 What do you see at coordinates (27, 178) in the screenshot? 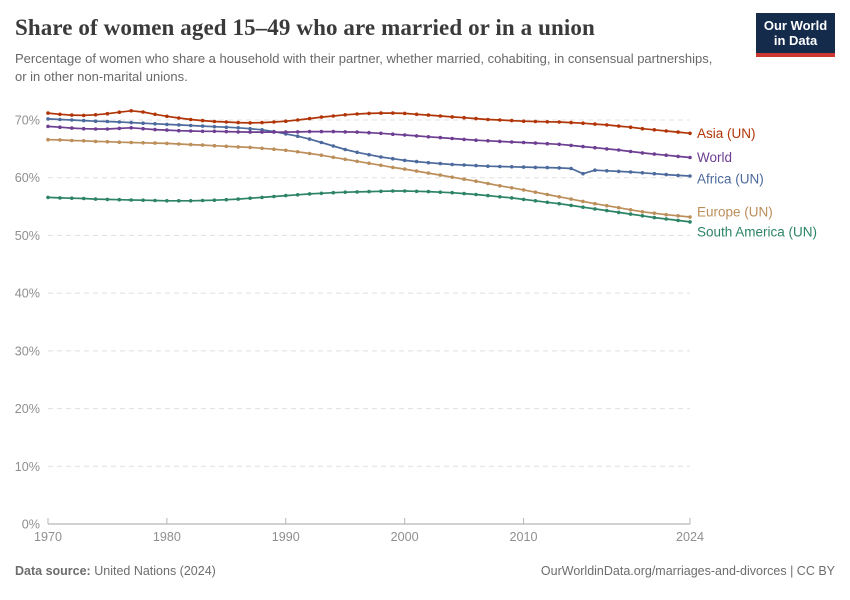
I see `y-tick-label-60: 60%` at bounding box center [27, 178].